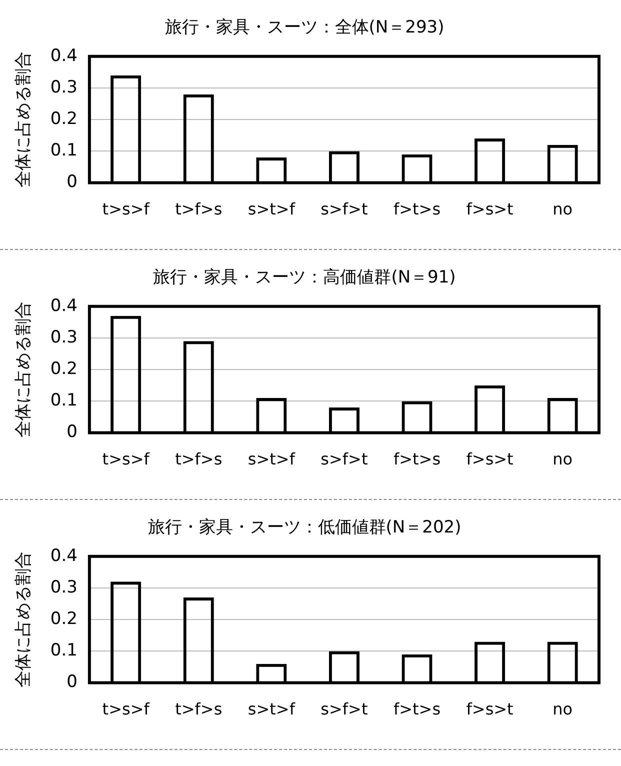 The width and height of the screenshot is (621, 766). I want to click on chart-title: 旅行・家具・スーツ：低価値群(N＝202), so click(305, 528).